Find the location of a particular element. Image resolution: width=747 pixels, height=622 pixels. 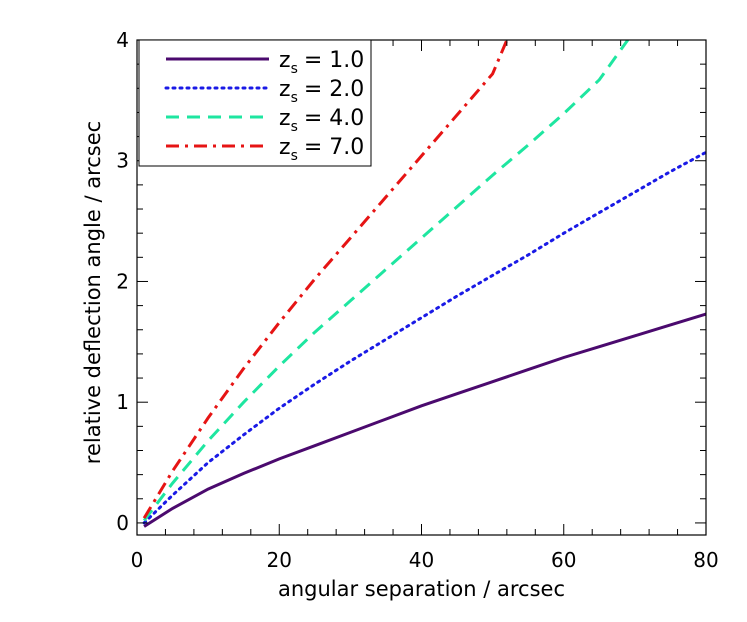

x-tick-label: 40 is located at coordinates (421, 560).